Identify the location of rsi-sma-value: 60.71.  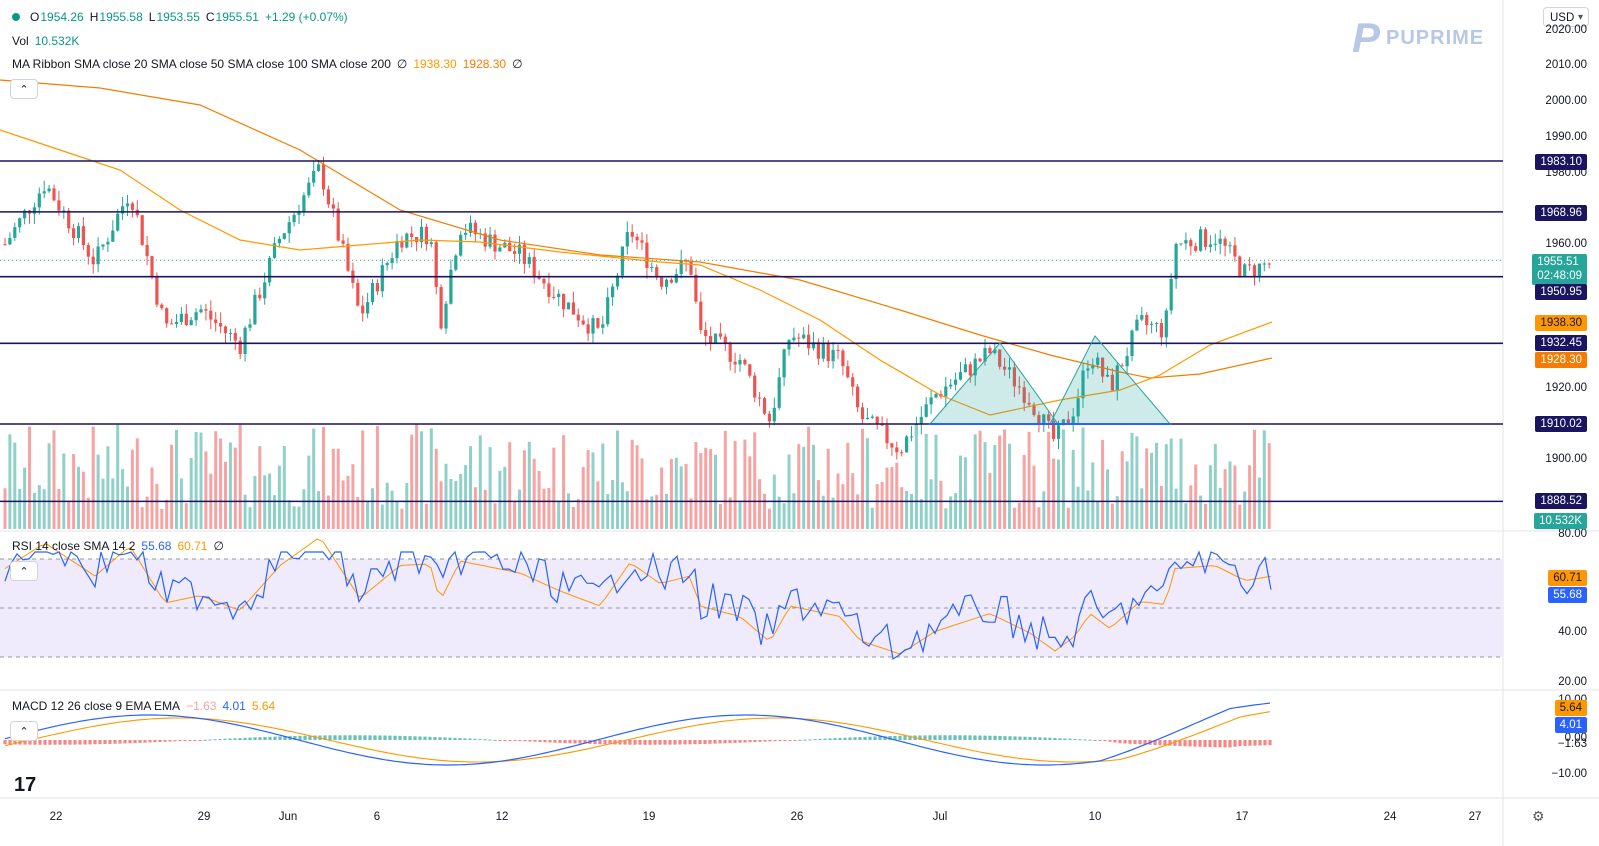
(192, 546).